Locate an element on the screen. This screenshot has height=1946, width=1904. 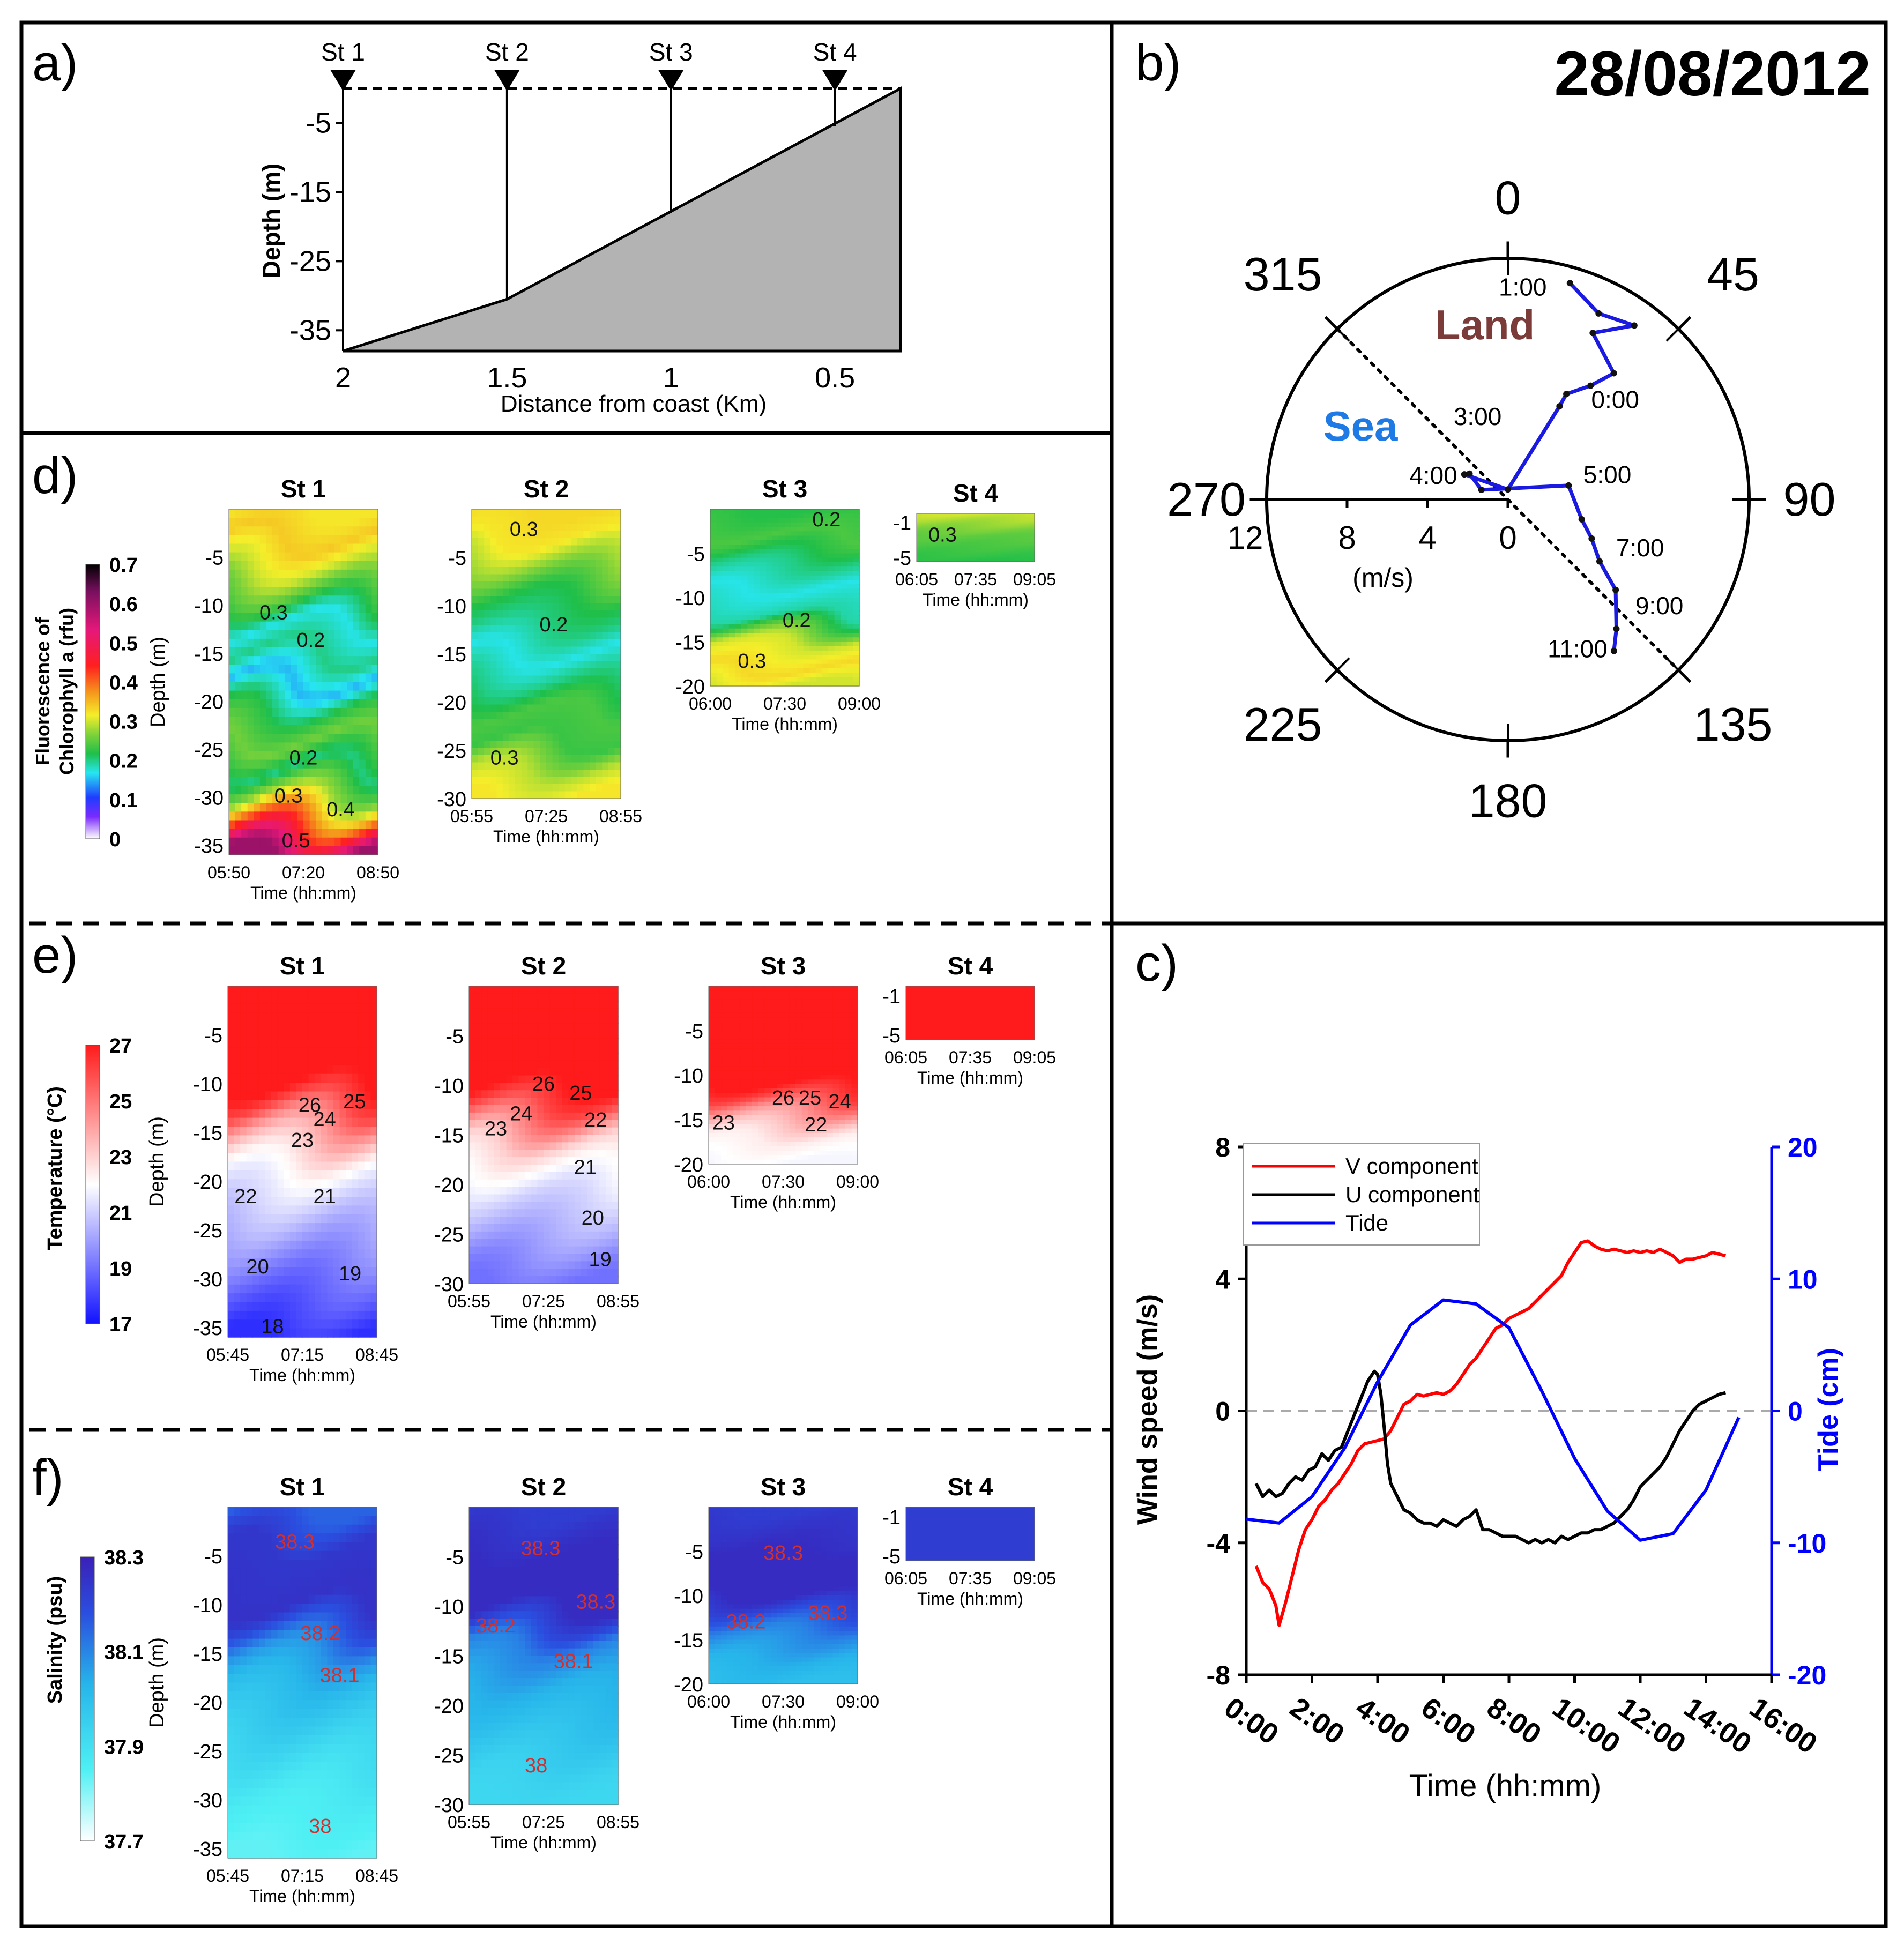
angle-tick-inner is located at coordinates (1672, 335).